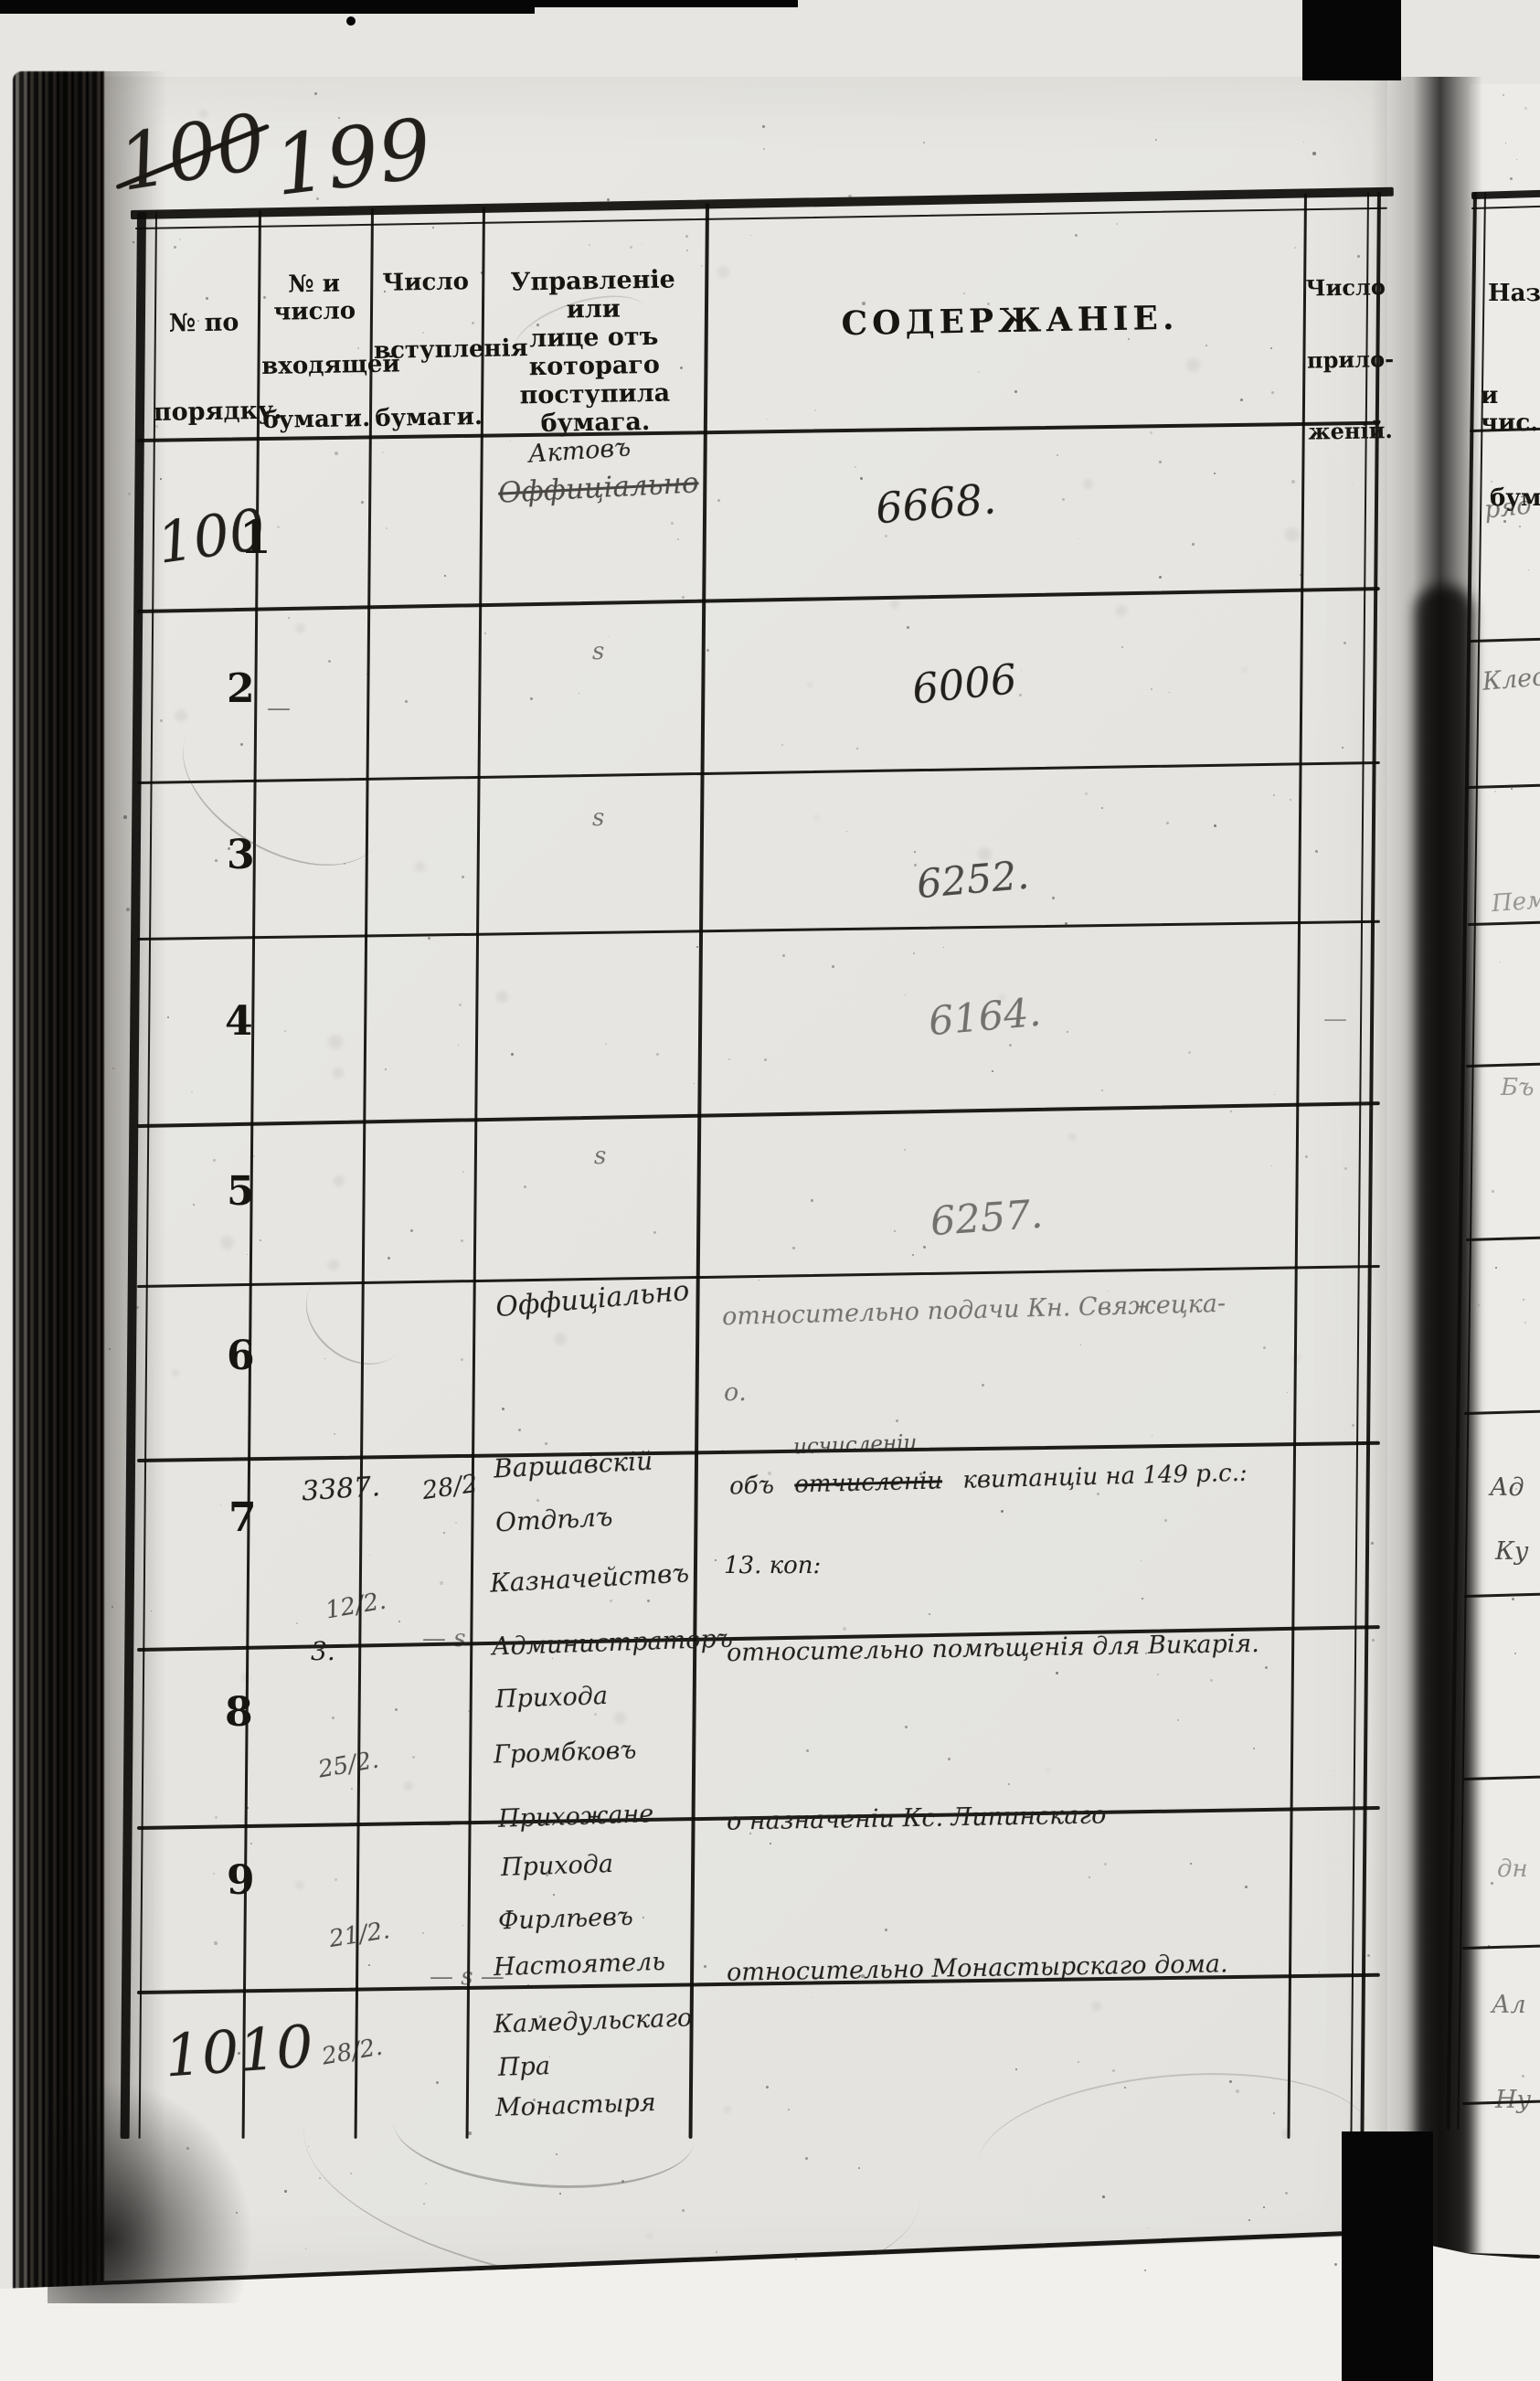 This screenshot has width=1540, height=2381. Describe the element at coordinates (242, 1517) in the screenshot. I see `row7-order: 7` at that location.